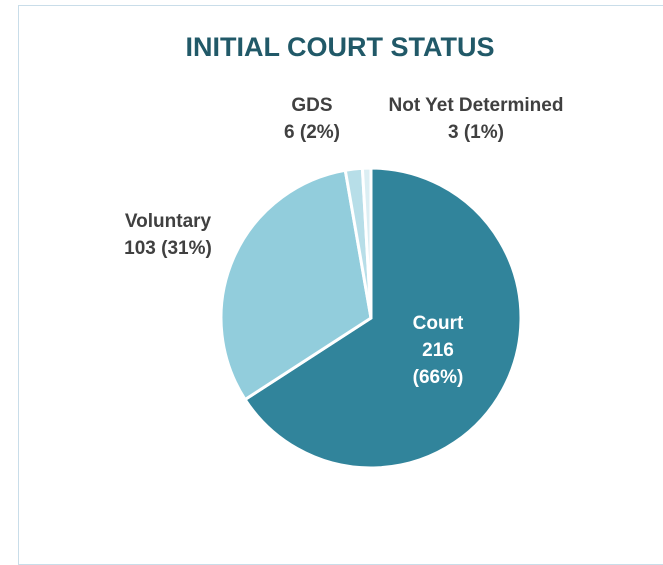  Describe the element at coordinates (438, 364) in the screenshot. I see `label-value: 216 (66%)` at that location.